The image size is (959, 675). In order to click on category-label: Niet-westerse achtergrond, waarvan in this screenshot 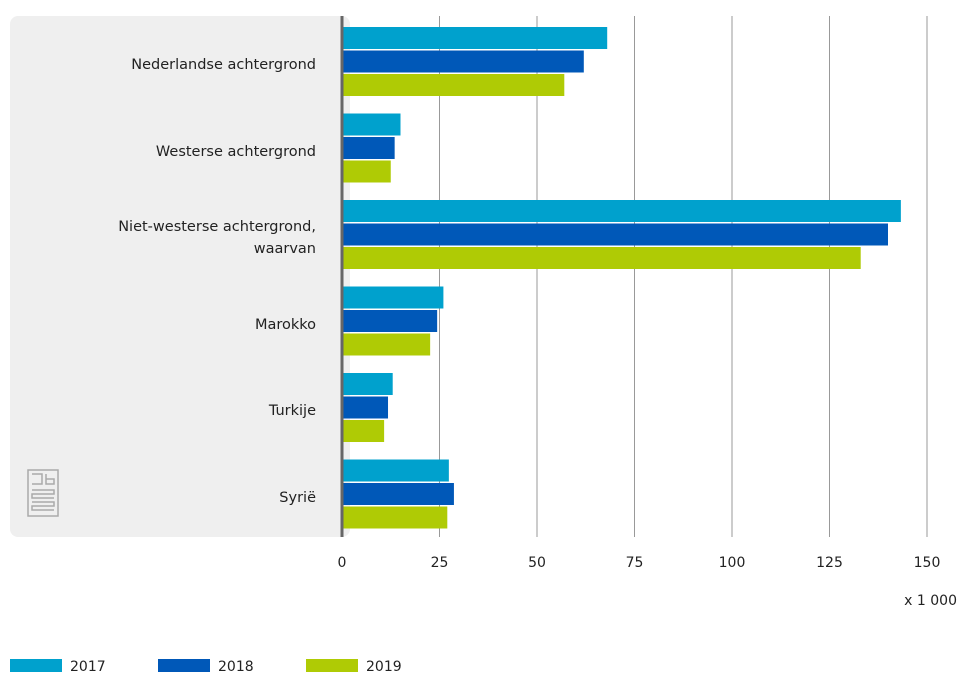, I will do `click(217, 238)`.